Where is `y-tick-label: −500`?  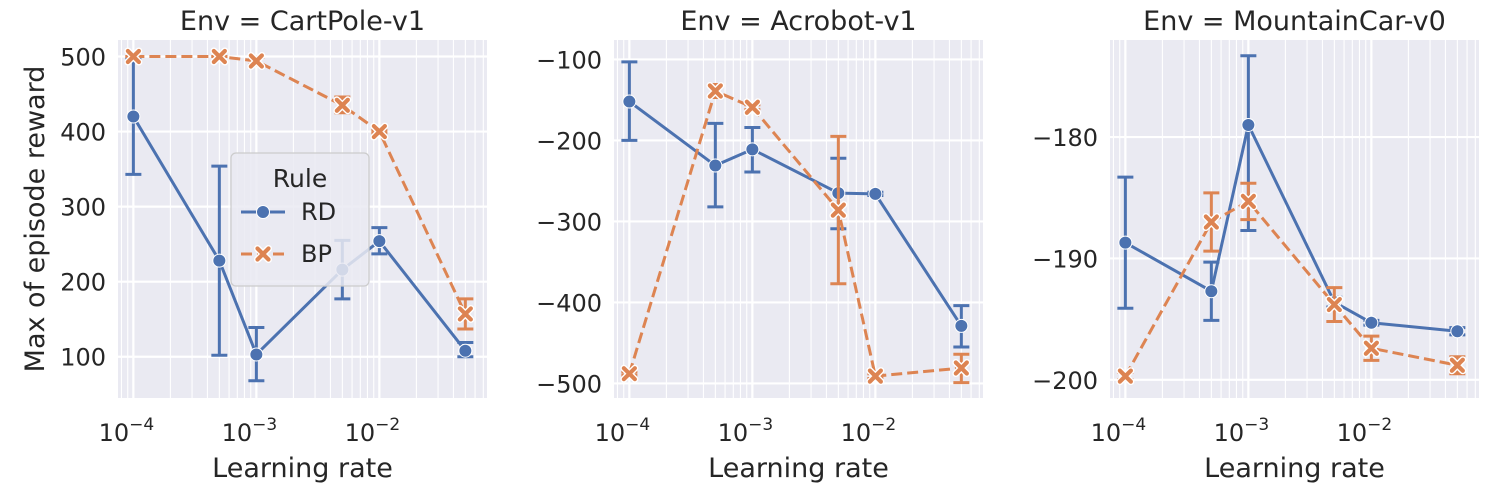
y-tick-label: −500 is located at coordinates (569, 384).